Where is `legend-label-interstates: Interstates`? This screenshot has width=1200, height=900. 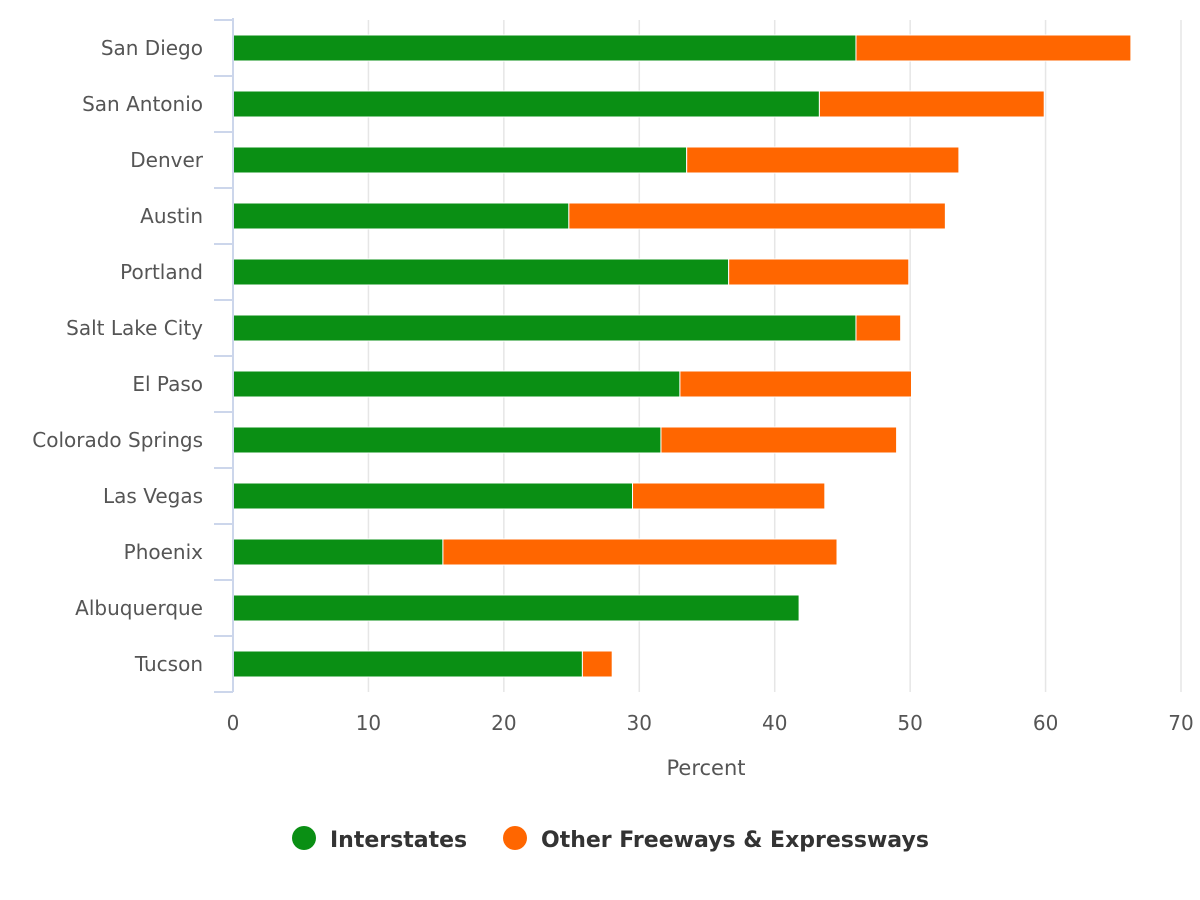 legend-label-interstates: Interstates is located at coordinates (398, 840).